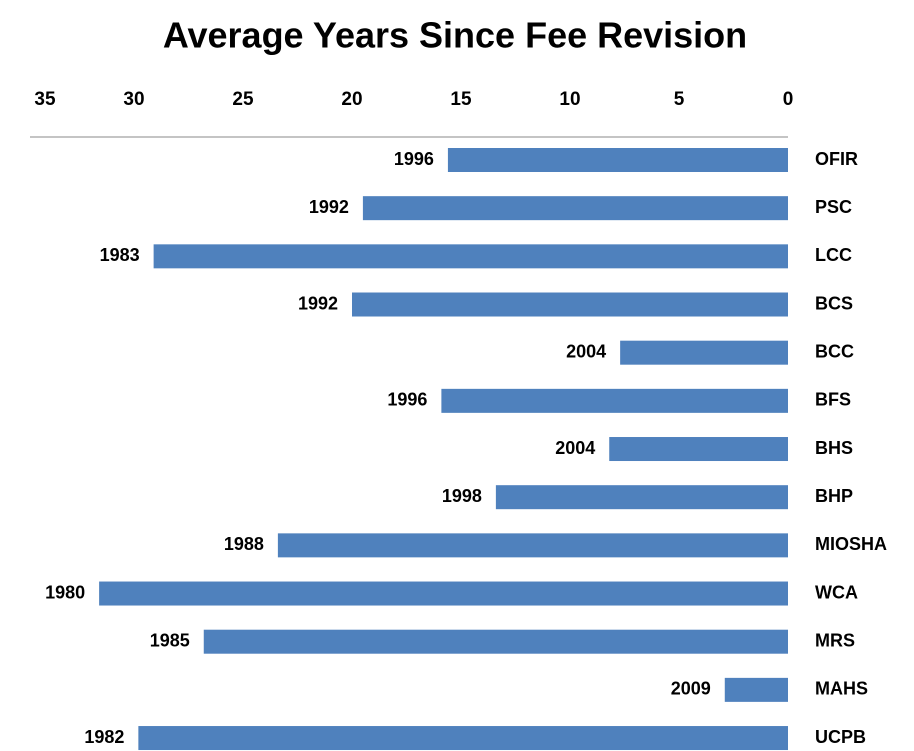 The width and height of the screenshot is (914, 751). What do you see at coordinates (834, 303) in the screenshot?
I see `category-label: BCS` at bounding box center [834, 303].